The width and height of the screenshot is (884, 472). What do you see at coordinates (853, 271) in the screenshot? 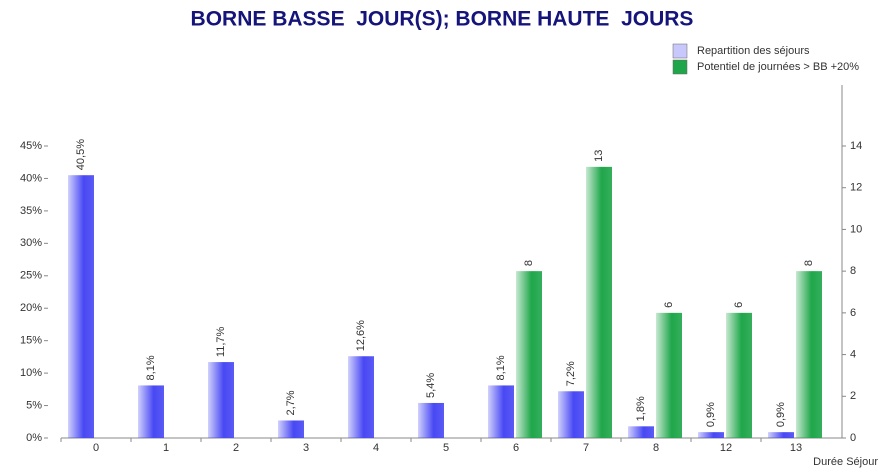
I see `y2-tick-label: 8` at bounding box center [853, 271].